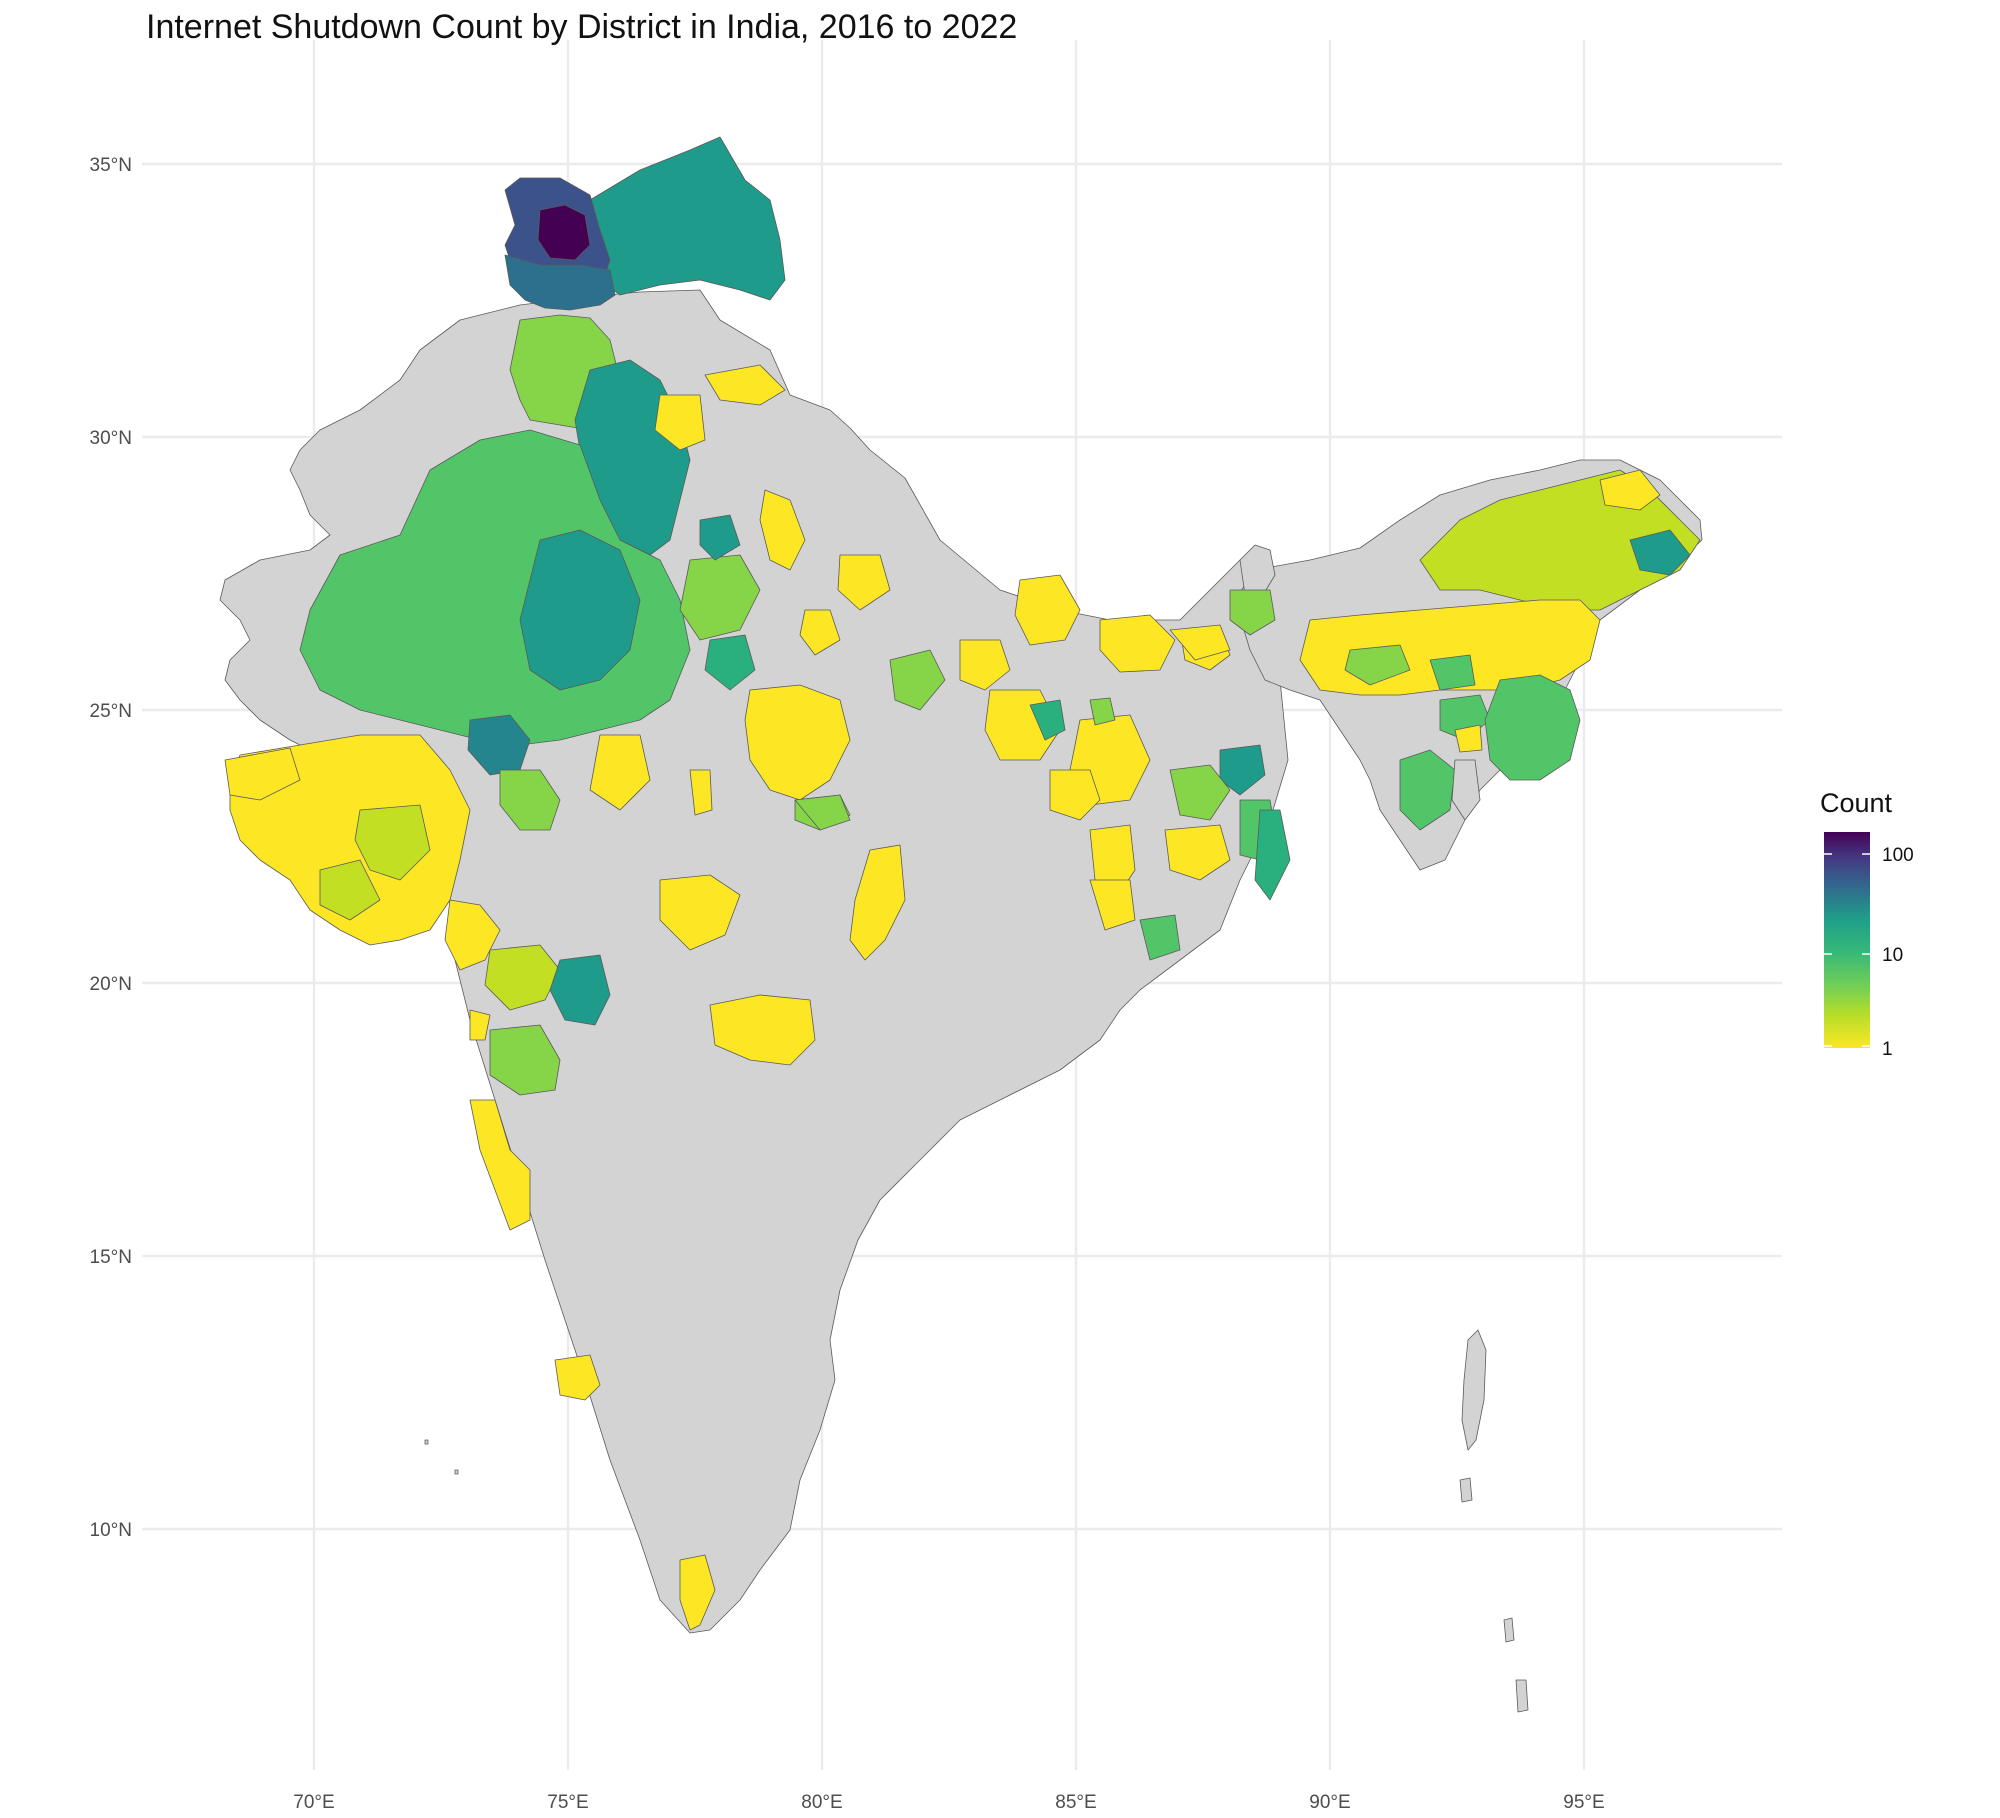 The width and height of the screenshot is (2000, 1818). I want to click on region-wb-north-green, so click(1252, 612).